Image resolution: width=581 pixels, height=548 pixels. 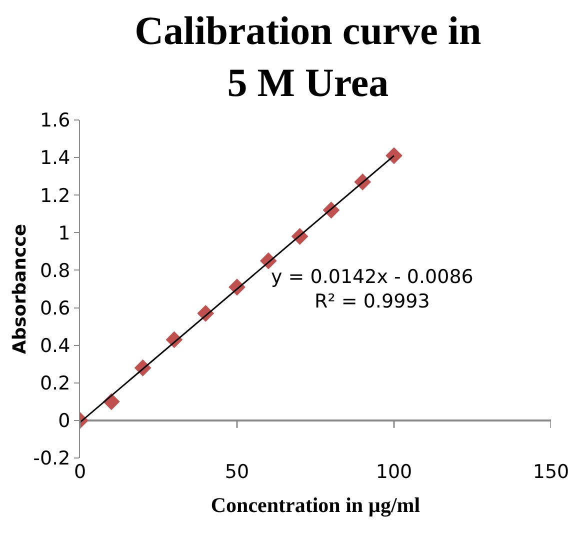 I want to click on y-tick-label: 1.4, so click(x=55, y=158).